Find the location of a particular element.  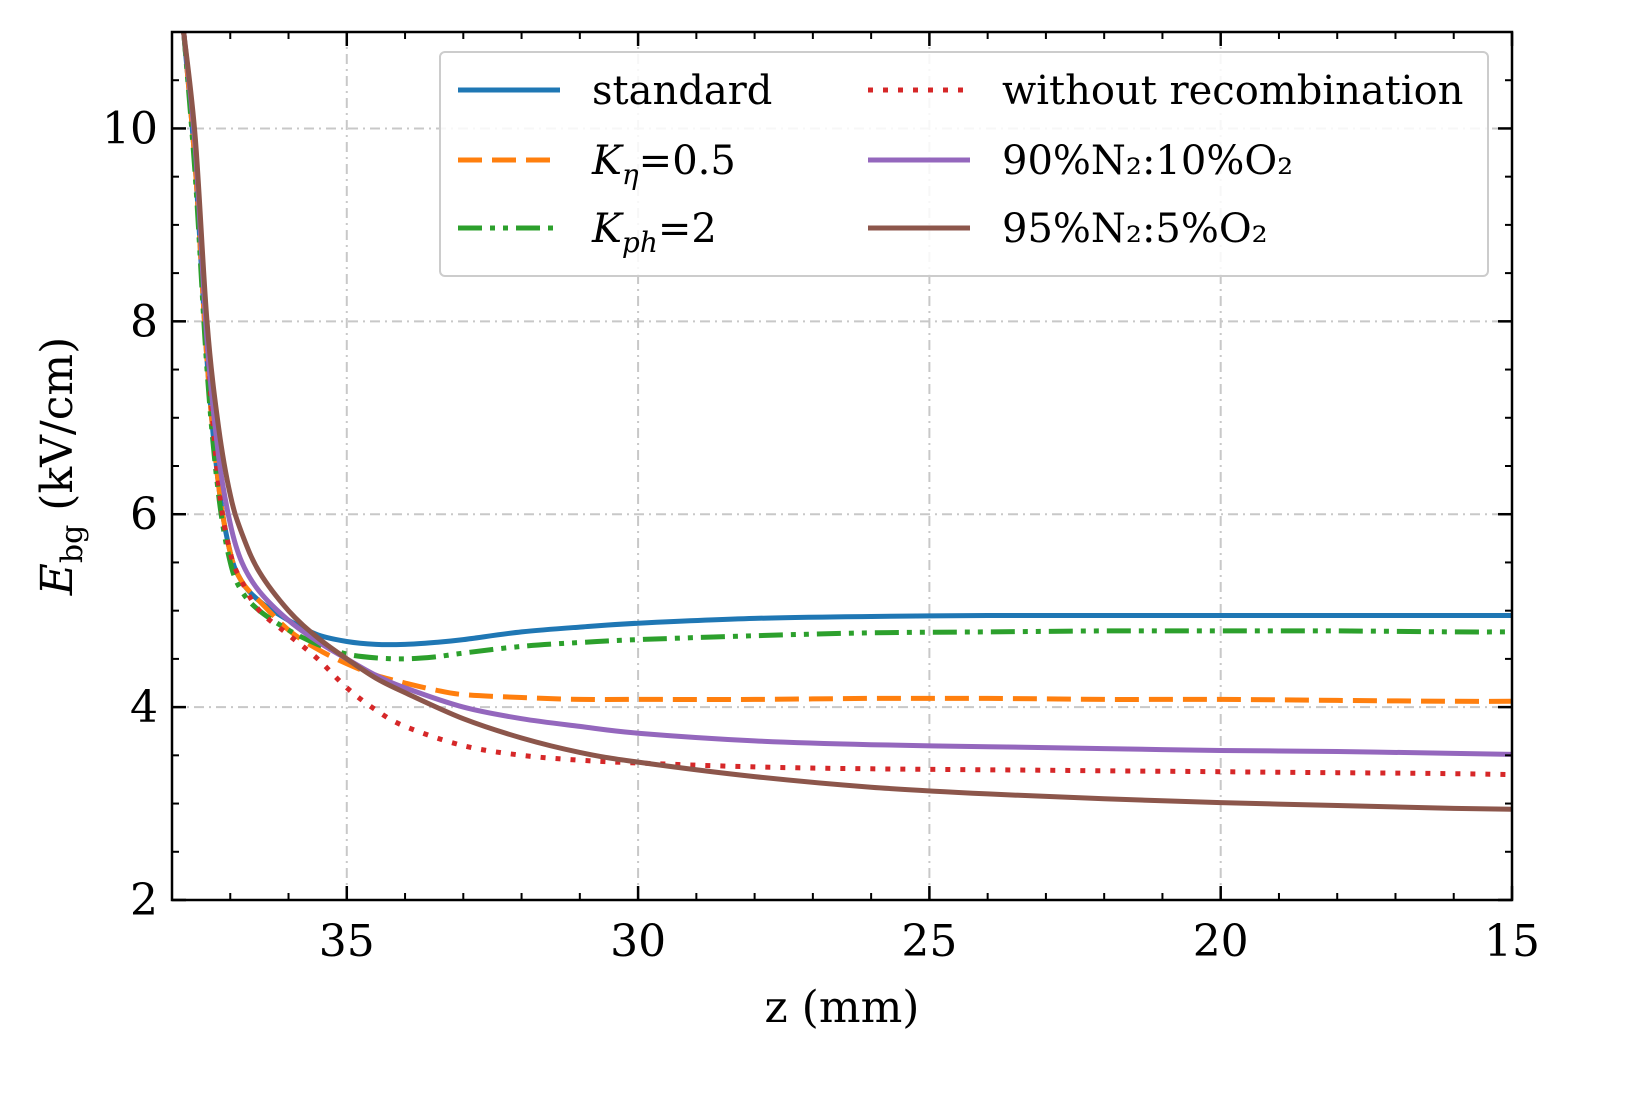

svg-text:Ebg(kV/cm): Ebg (kV/cm) is located at coordinates (61, 467).